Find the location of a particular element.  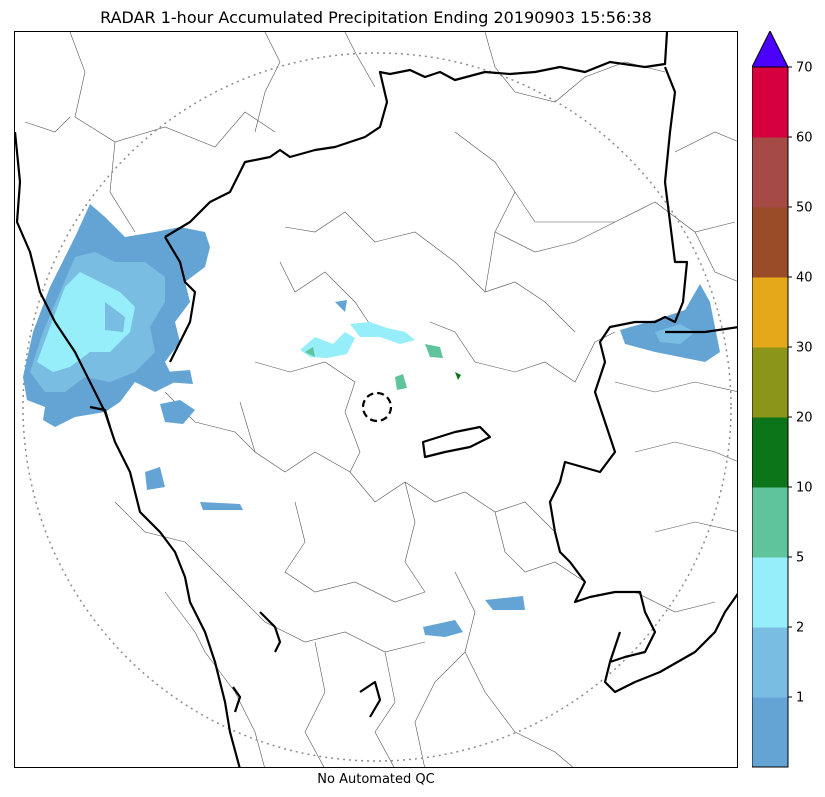

precip-colorbar: 1 2 5 10 20 30 40 50 60 70 is located at coordinates (787, 401).